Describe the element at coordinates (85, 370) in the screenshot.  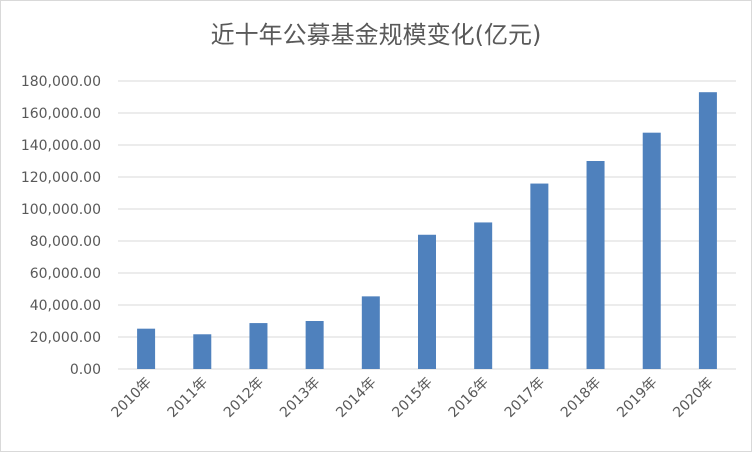
I see `y-tick-label: 0.00` at that location.